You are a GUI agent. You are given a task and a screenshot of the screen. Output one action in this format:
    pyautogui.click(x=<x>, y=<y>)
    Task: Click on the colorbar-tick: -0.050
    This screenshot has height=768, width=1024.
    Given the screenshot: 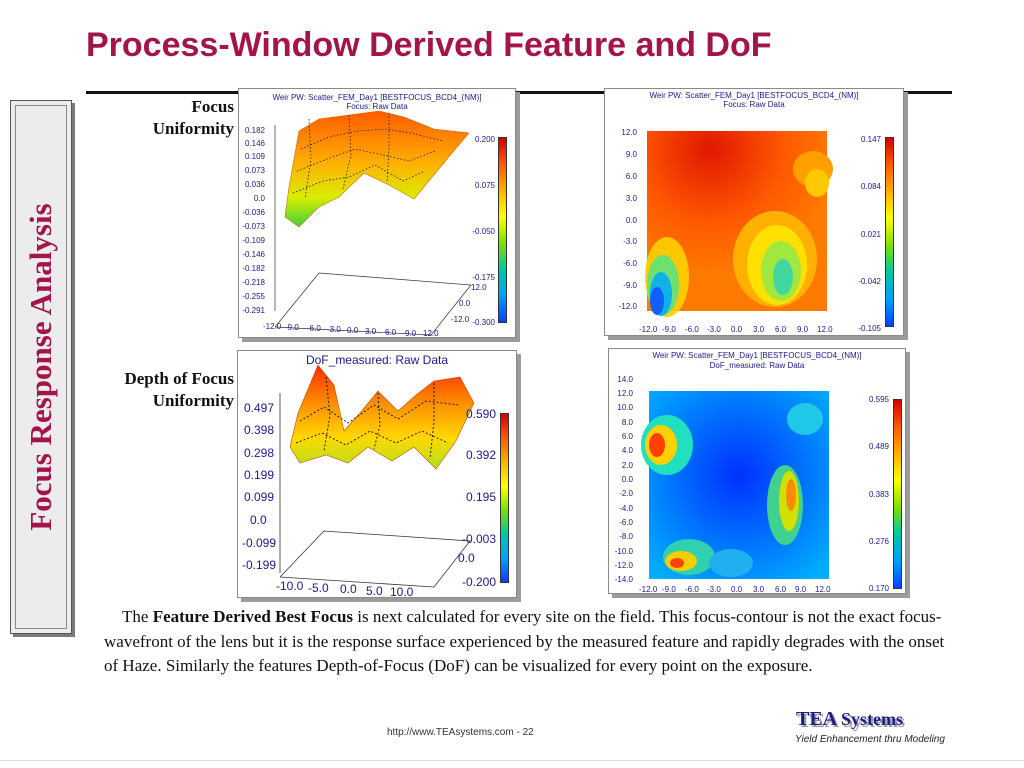 What is the action you would take?
    pyautogui.click(x=483, y=231)
    